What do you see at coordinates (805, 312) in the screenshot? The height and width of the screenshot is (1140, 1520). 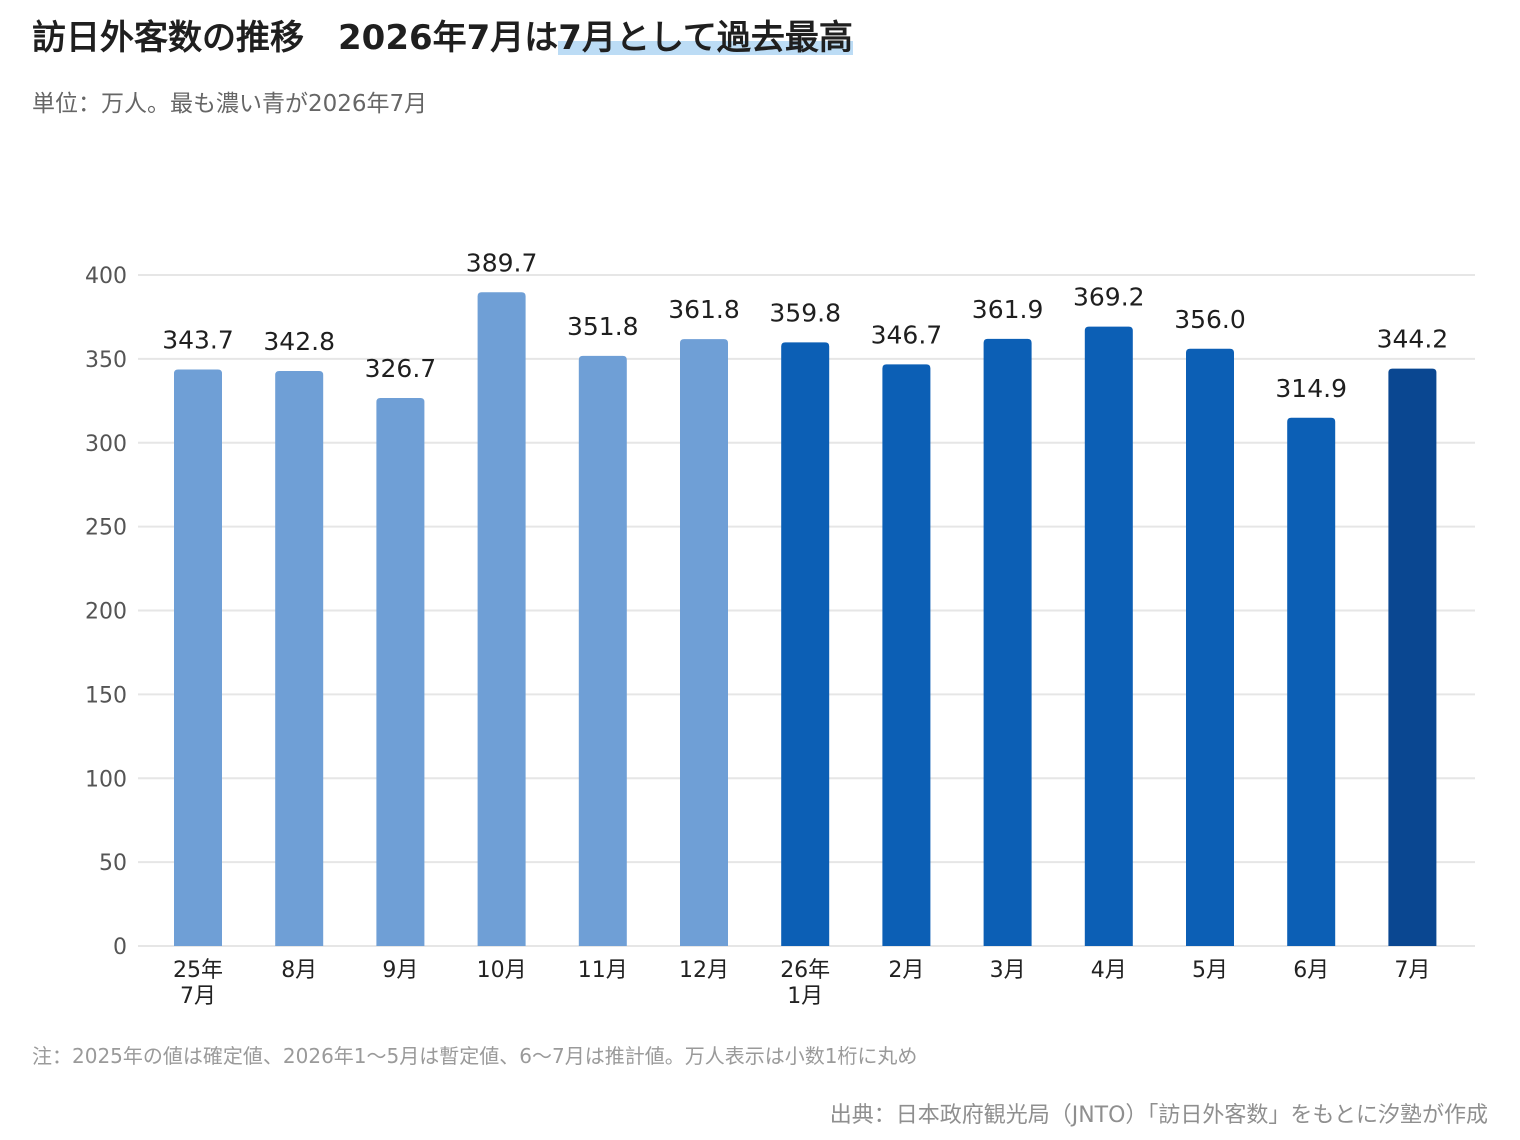 I see `bar-value-label: 359.8` at bounding box center [805, 312].